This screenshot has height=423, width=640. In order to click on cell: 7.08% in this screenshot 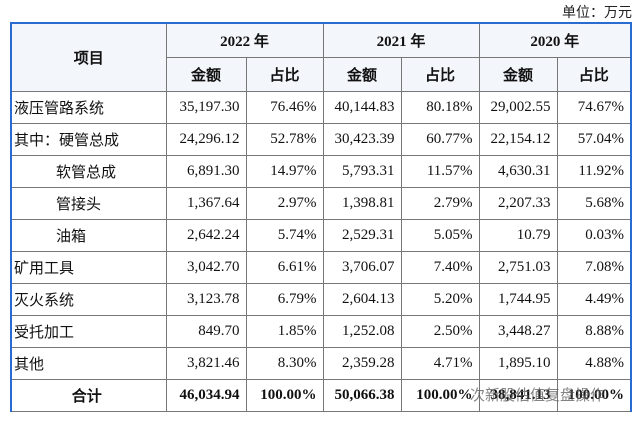, I will do `click(594, 267)`.